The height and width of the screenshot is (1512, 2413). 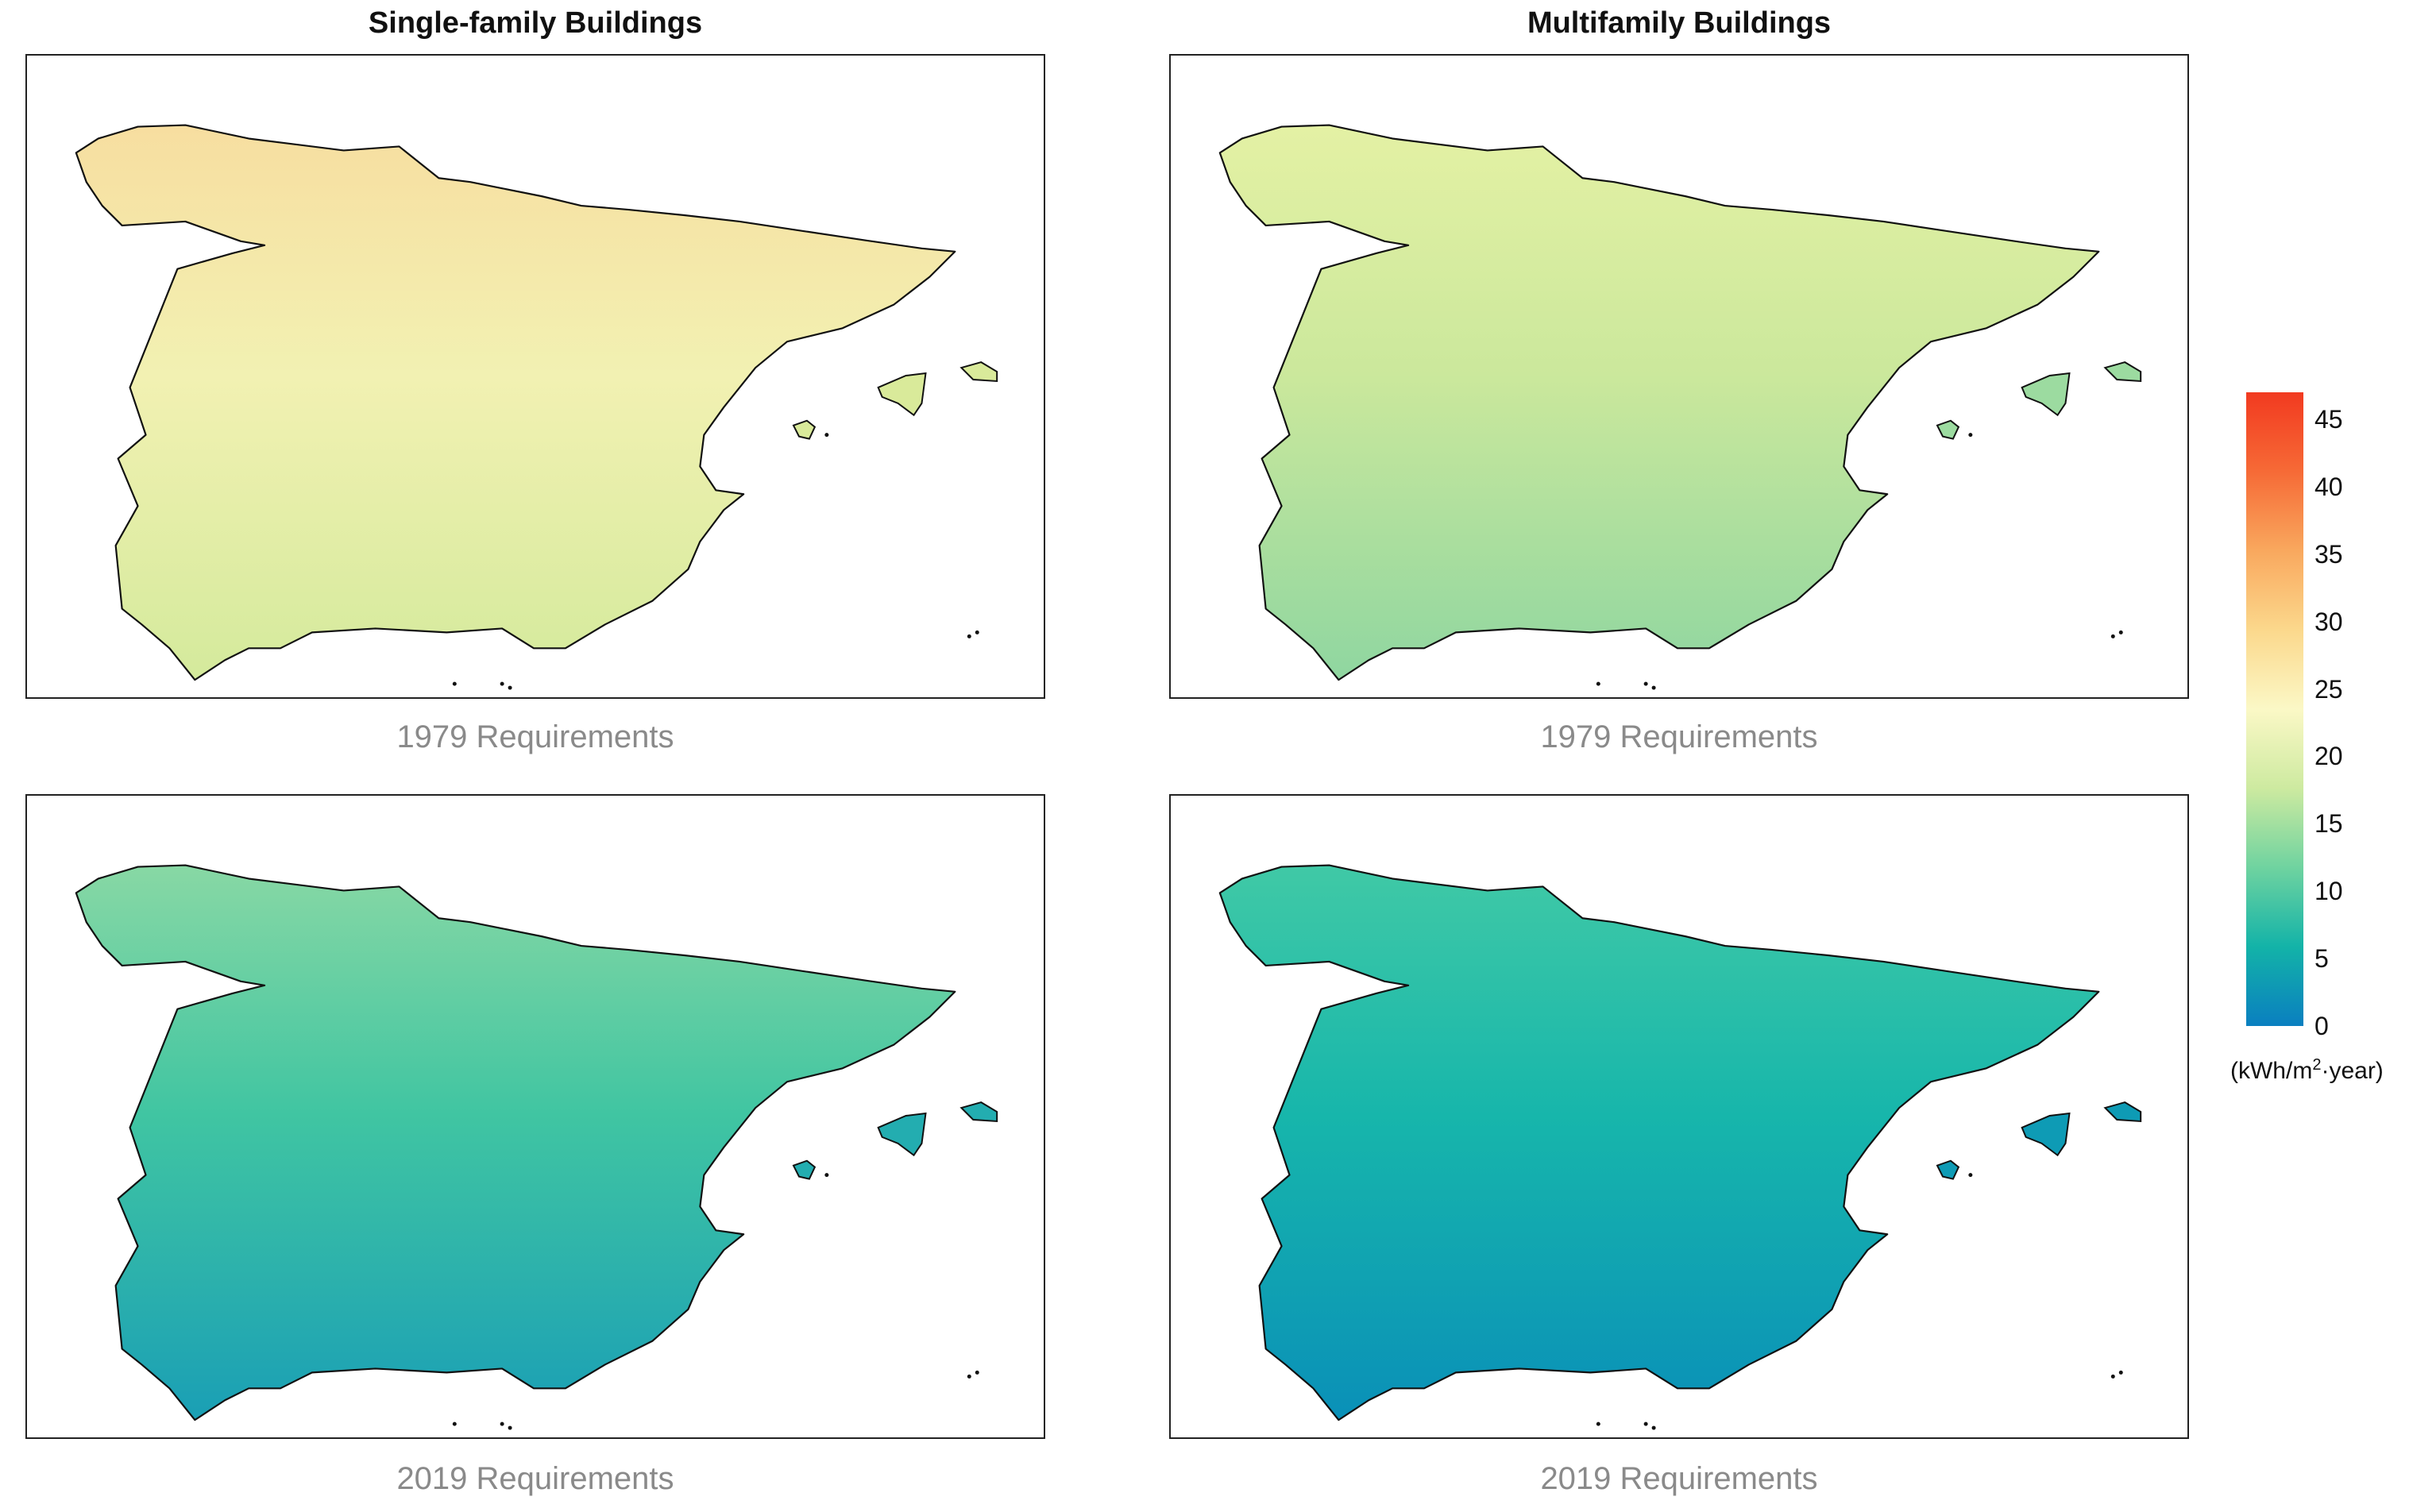 What do you see at coordinates (535, 736) in the screenshot?
I see `caption-single-family-1979: 1979 Requirements` at bounding box center [535, 736].